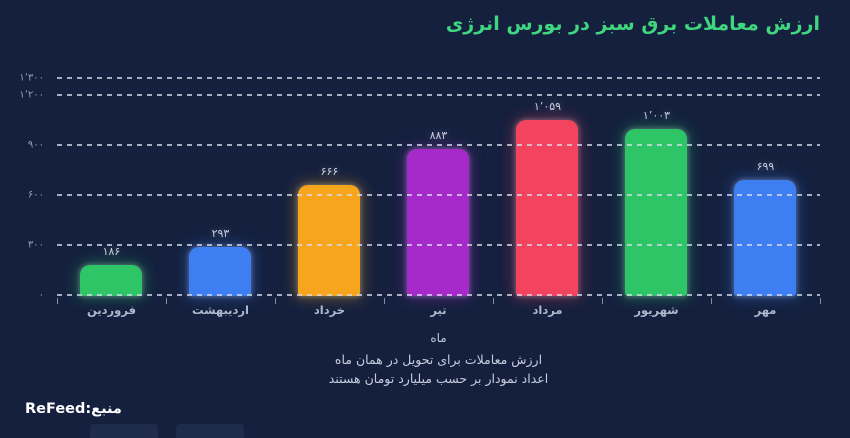 The width and height of the screenshot is (850, 438). What do you see at coordinates (438, 378) in the screenshot?
I see `footnote-unit: اعداد نمودار بر حسب میلیارد تومان هستند` at bounding box center [438, 378].